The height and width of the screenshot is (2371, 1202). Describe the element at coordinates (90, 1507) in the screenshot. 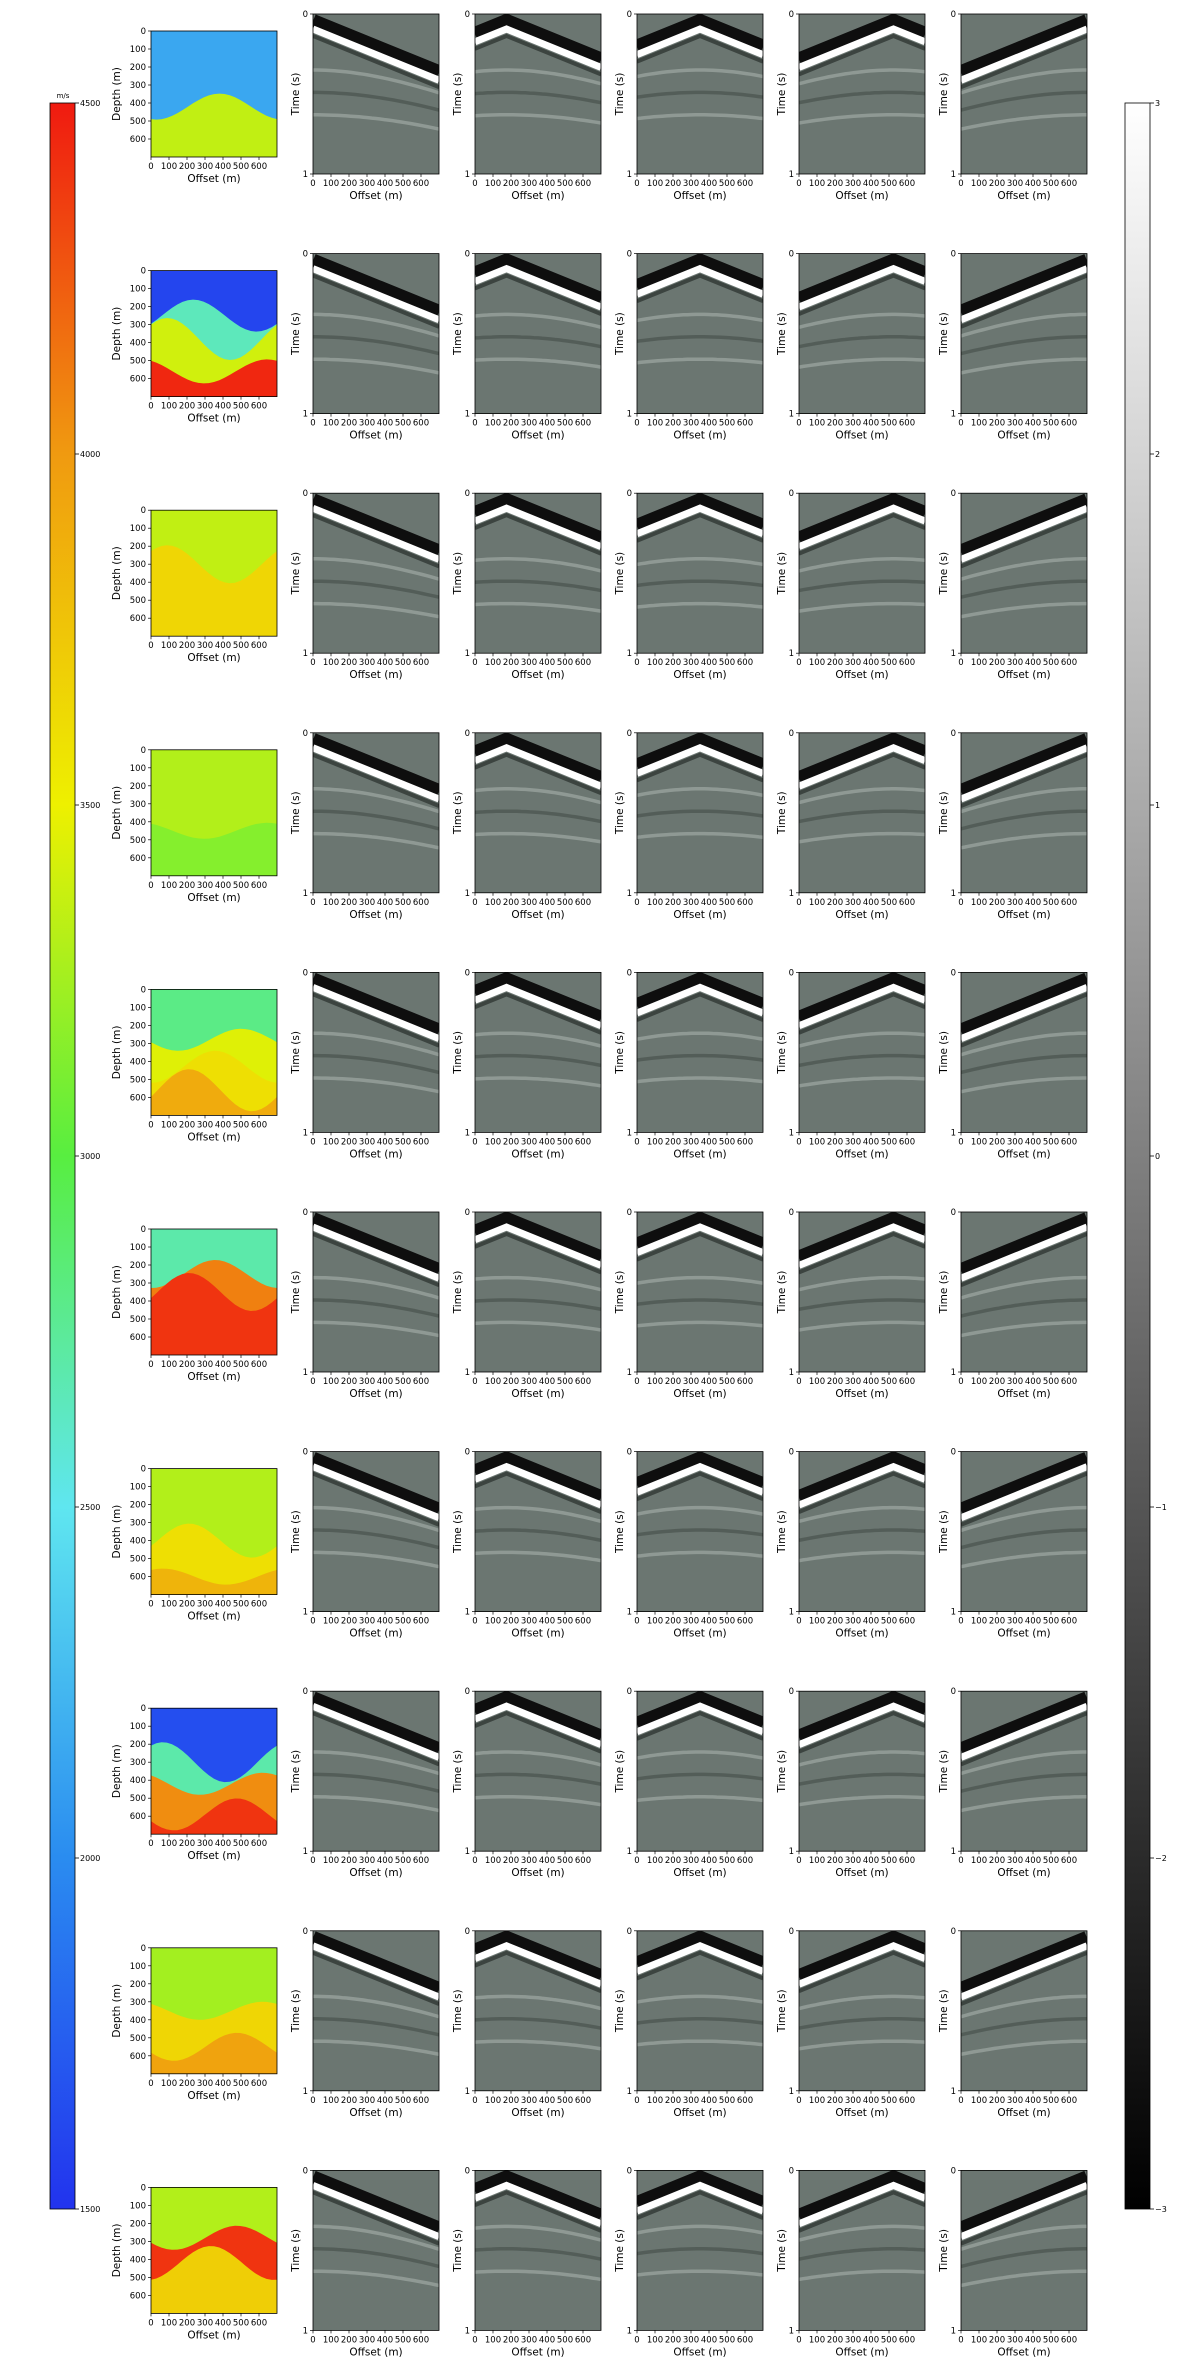

I see `velocity-tick-label: 2500` at that location.